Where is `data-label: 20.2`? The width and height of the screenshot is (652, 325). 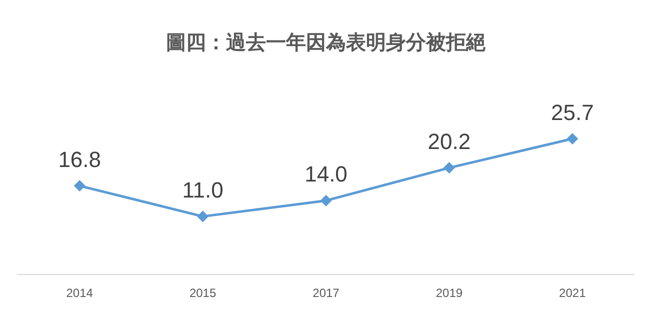
data-label: 20.2 is located at coordinates (449, 141).